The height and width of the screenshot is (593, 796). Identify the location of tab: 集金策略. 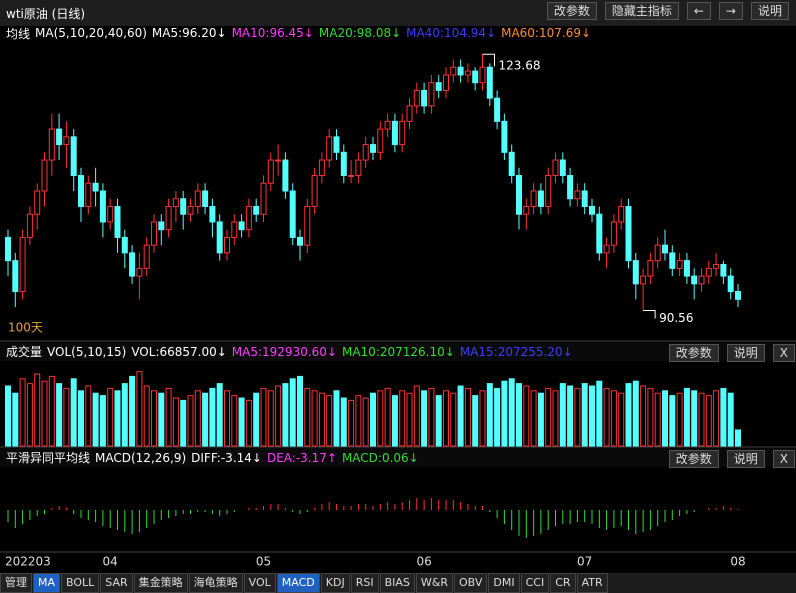
(160, 583).